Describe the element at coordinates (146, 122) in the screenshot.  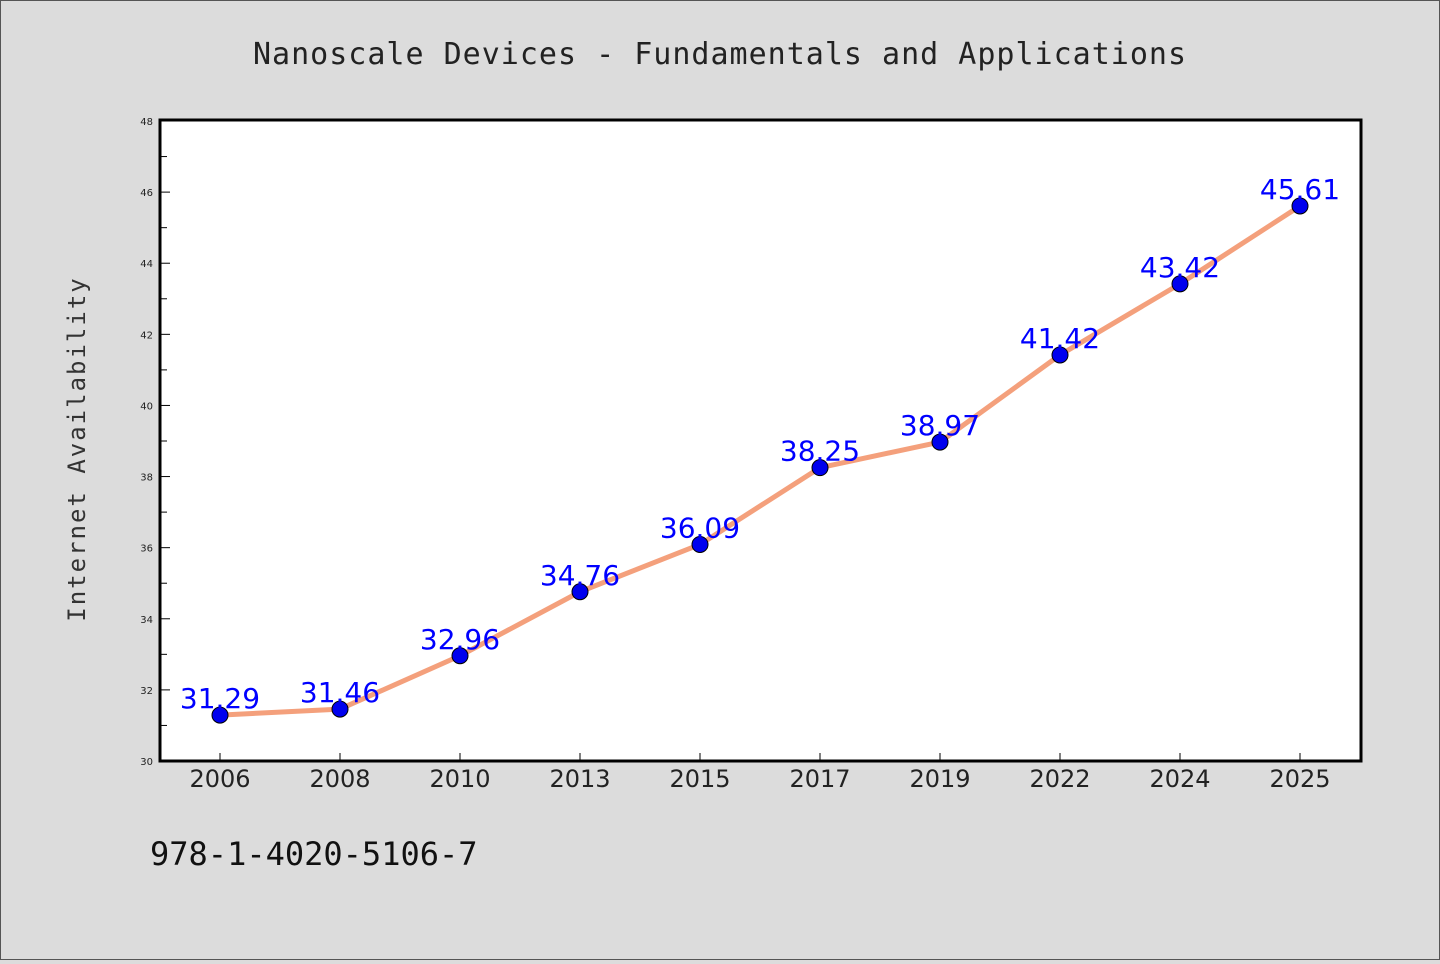
I see `y-tick-label: 48` at that location.